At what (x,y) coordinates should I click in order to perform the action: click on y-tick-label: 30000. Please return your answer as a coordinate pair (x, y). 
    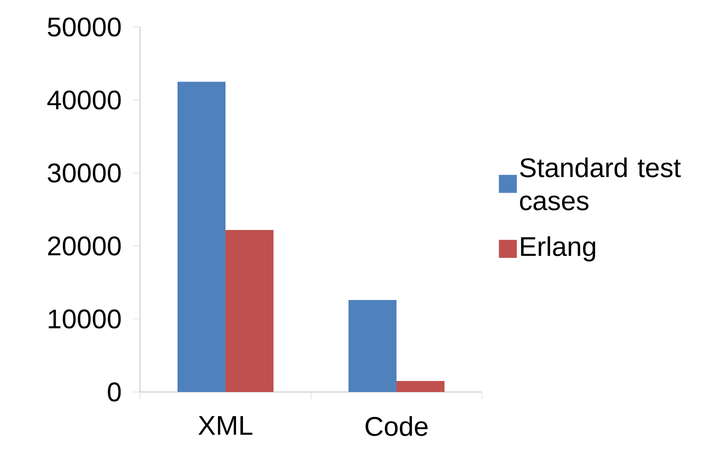
    Looking at the image, I should click on (84, 173).